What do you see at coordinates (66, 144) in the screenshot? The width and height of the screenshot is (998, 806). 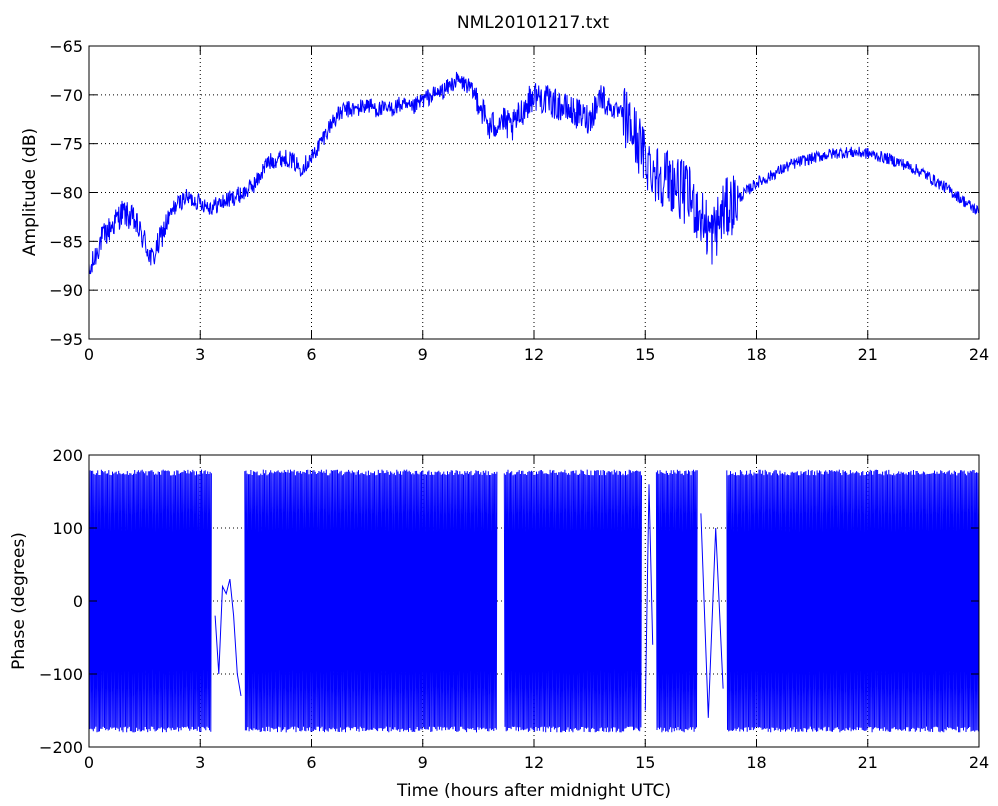 I see `amplitude-ytick-label: −75` at bounding box center [66, 144].